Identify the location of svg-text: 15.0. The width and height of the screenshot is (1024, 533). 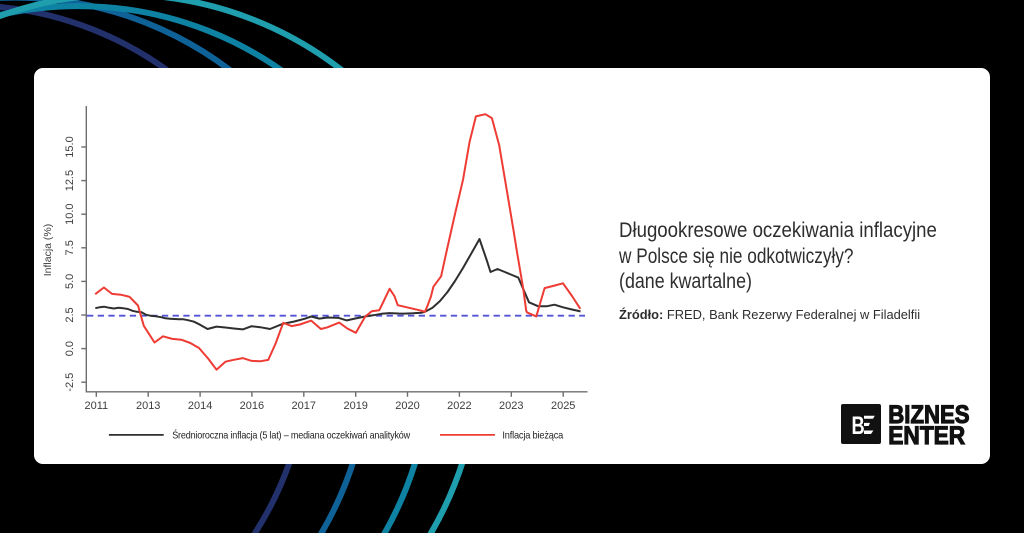
(70, 146).